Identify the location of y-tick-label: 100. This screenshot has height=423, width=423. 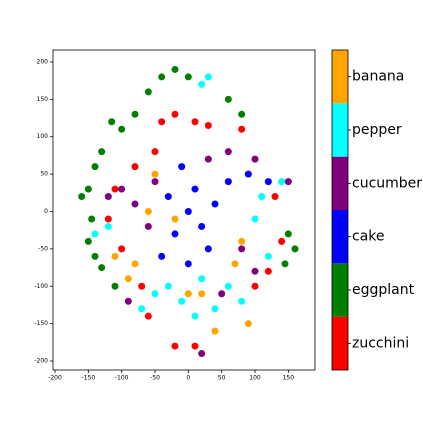
(43, 136).